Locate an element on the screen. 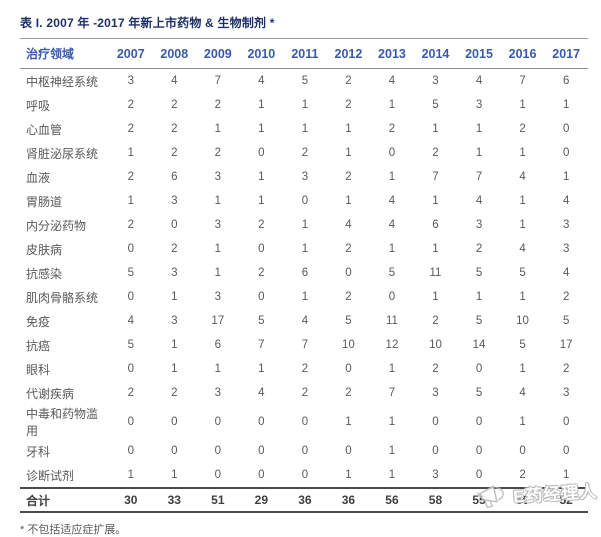 This screenshot has width=601, height=537. table-row: 中枢神经系统 3 4 7 4 5 2 4 3 4 7 6 is located at coordinates (304, 81).